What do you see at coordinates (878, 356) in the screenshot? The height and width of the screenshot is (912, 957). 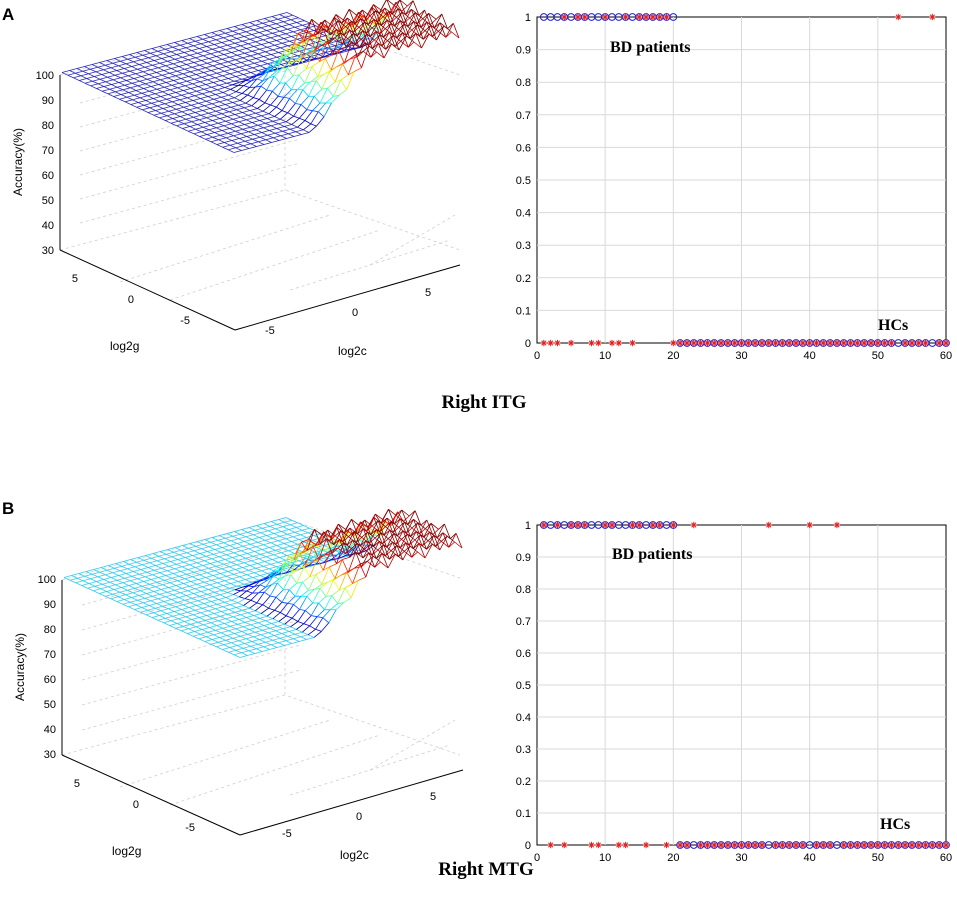 I see `x-tick-label: 50` at bounding box center [878, 356].